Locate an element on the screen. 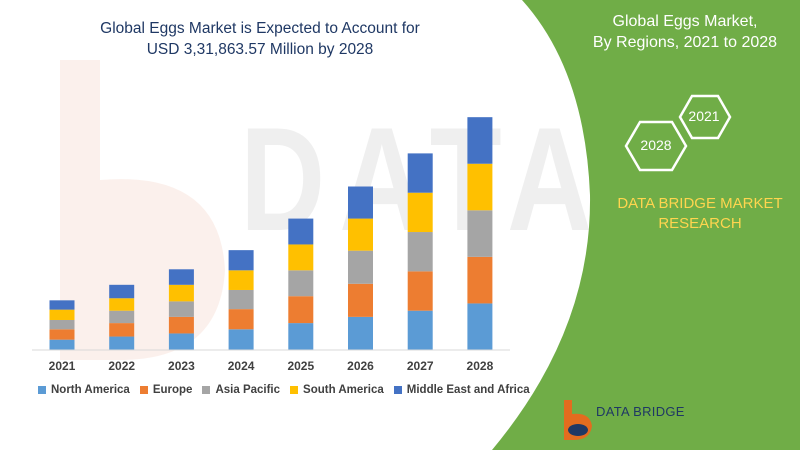 The width and height of the screenshot is (800, 450). bar-segment-2023-asia-pacific is located at coordinates (181, 309).